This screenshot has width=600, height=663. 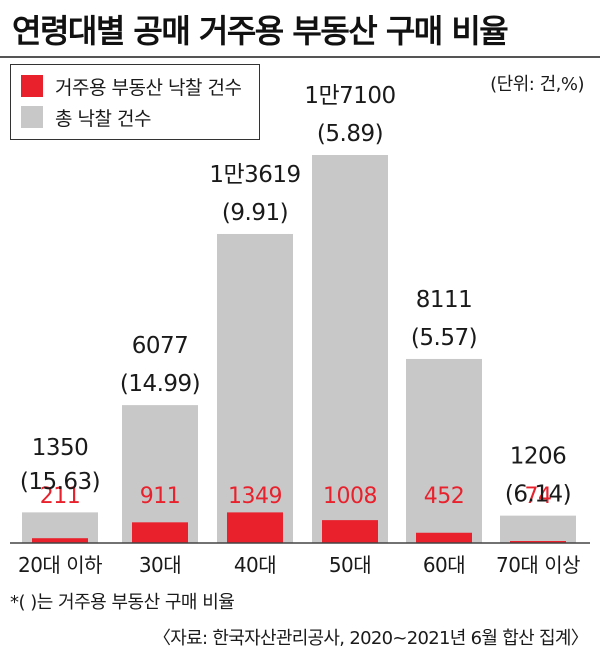 What do you see at coordinates (350, 565) in the screenshot?
I see `category-label: 50대` at bounding box center [350, 565].